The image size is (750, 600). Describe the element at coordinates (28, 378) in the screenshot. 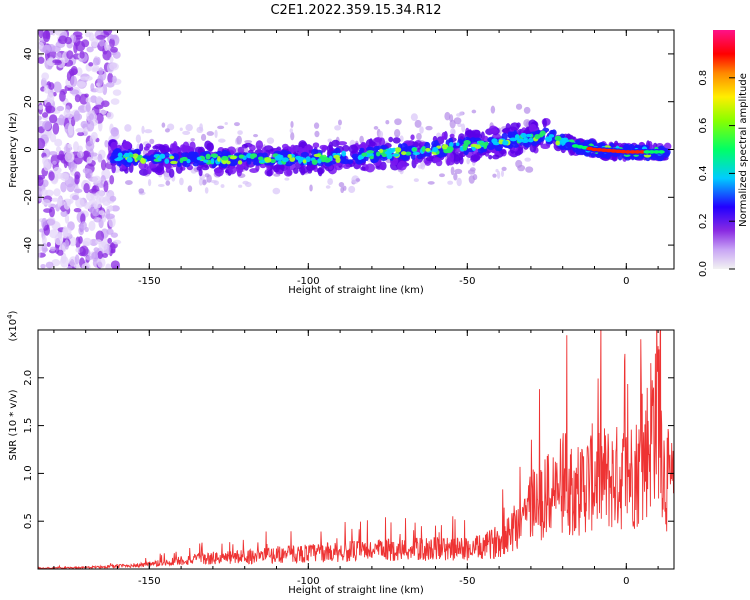

I see `y-tick-label: 2.0` at that location.